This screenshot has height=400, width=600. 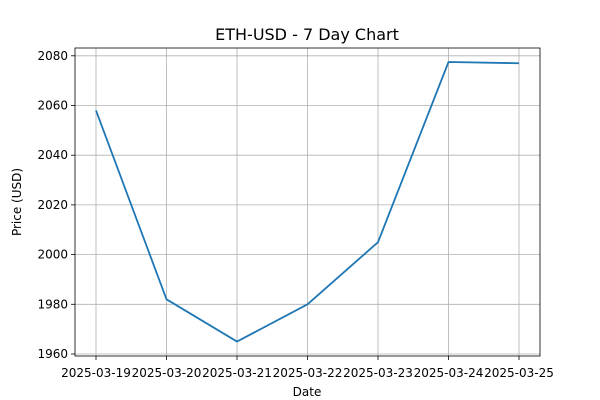 What do you see at coordinates (52, 205) in the screenshot?
I see `y-tick-label: 2020` at bounding box center [52, 205].